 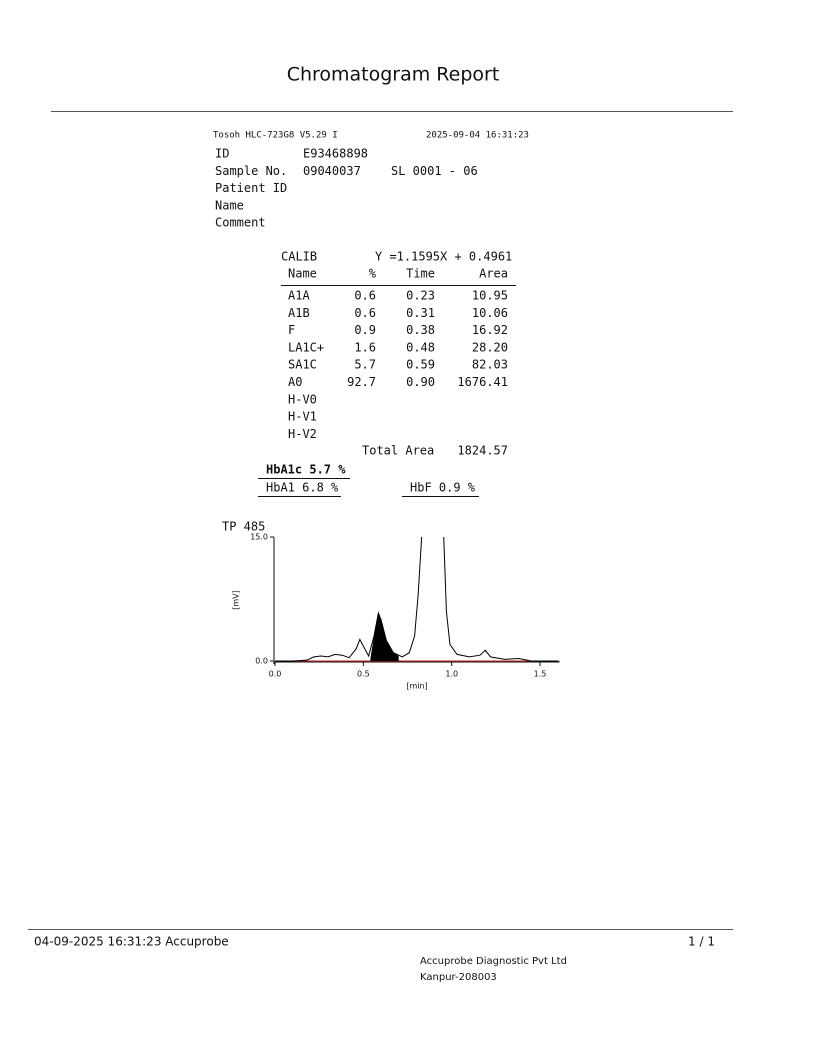 I want to click on calib-equation: Y =1.1595X + 0.4961, so click(x=443, y=257).